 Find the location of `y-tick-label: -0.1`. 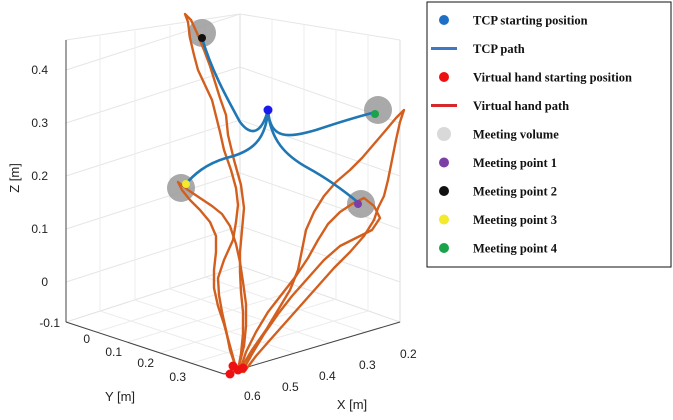

y-tick-label: -0.1 is located at coordinates (49, 323).